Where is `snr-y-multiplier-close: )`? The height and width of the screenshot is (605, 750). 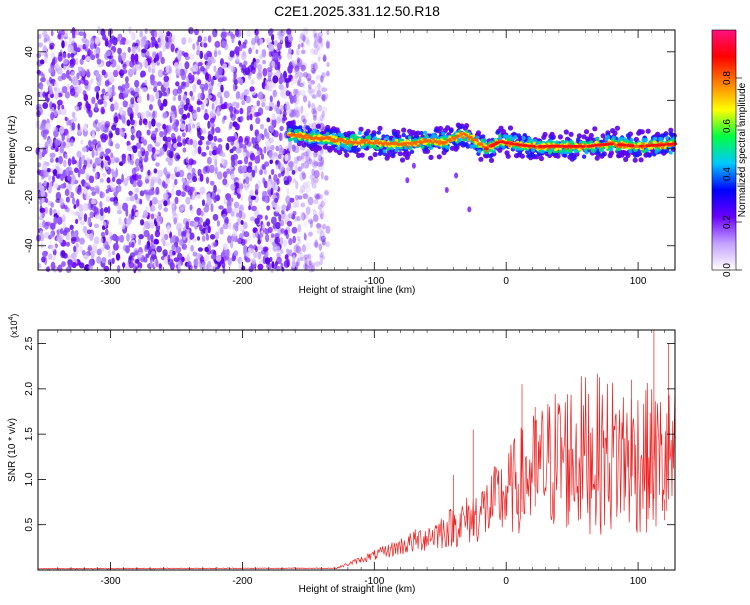
snr-y-multiplier-close: ) is located at coordinates (14, 315).